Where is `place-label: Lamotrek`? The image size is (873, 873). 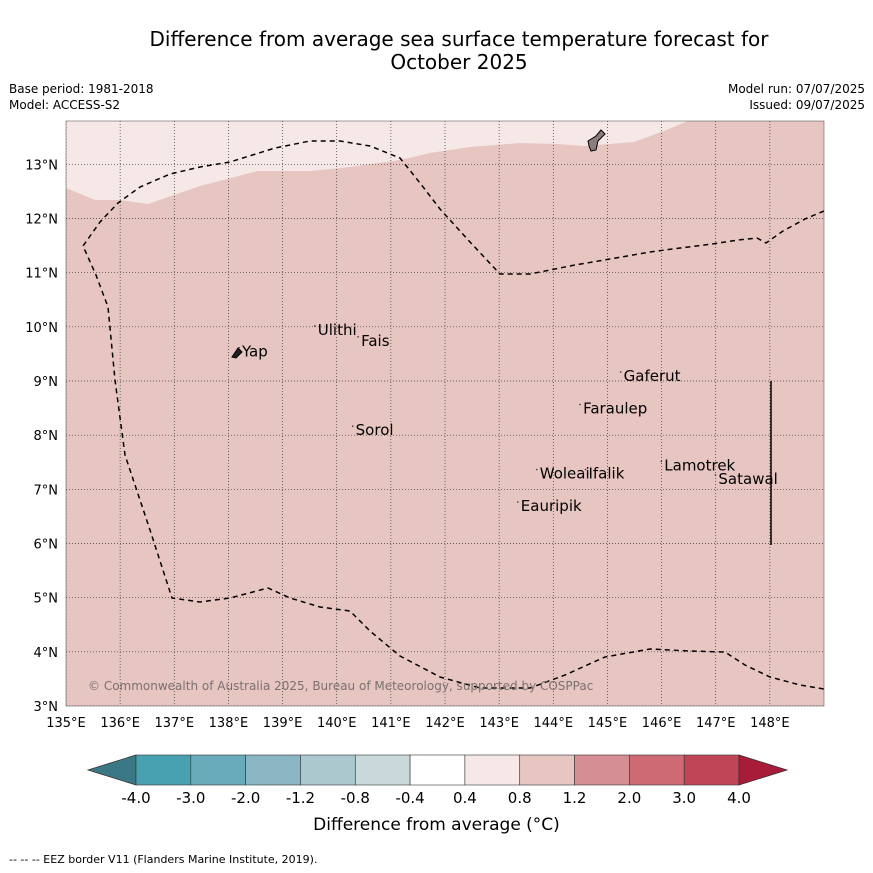
place-label: Lamotrek is located at coordinates (699, 465).